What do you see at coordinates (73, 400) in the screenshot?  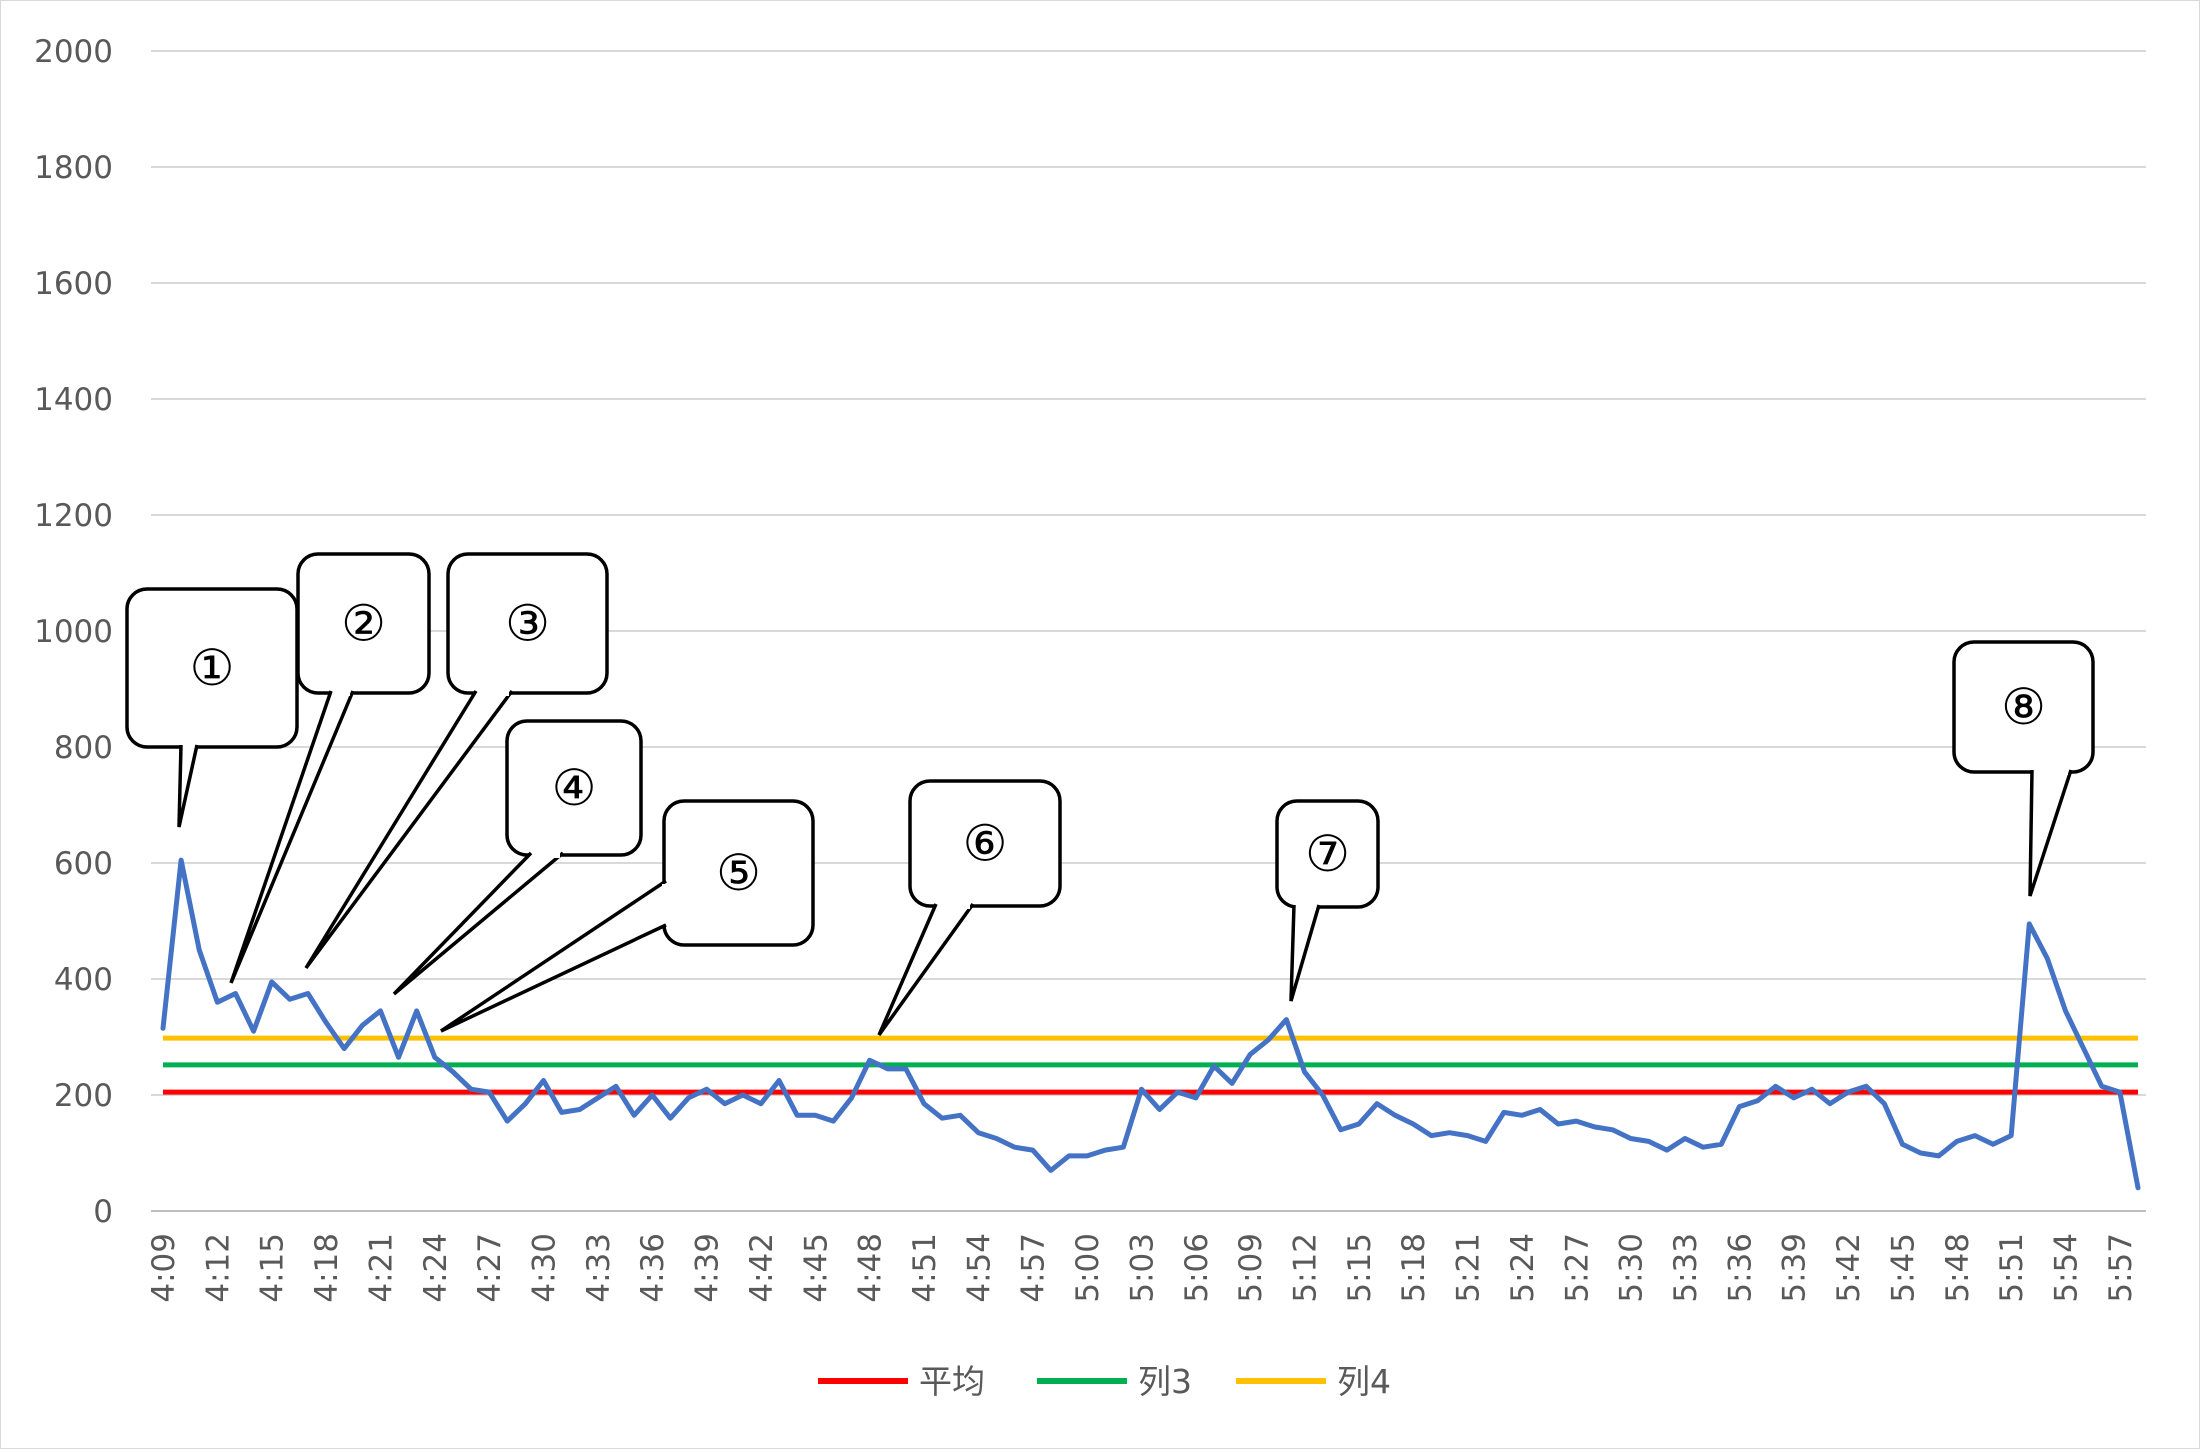 I see `y-tick-label: 1400` at bounding box center [73, 400].